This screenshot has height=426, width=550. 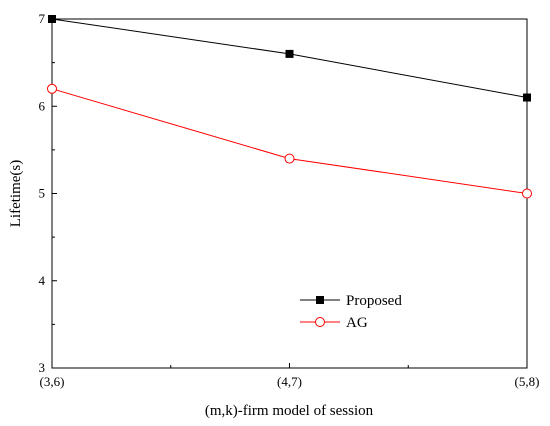 I want to click on legend: Proposed AG, so click(x=351, y=312).